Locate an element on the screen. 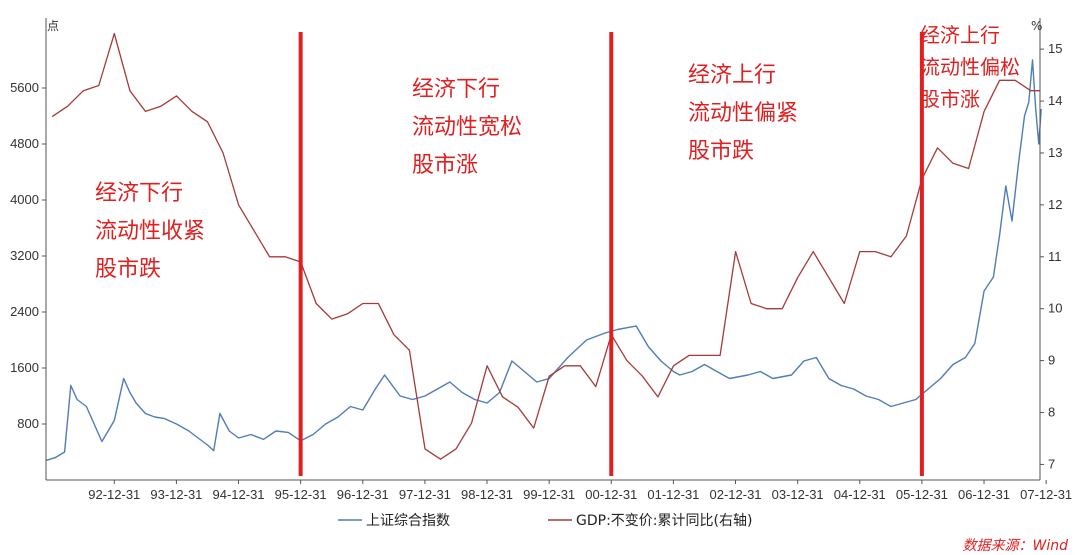 The image size is (1080, 555). right-tick-label: 10 is located at coordinates (1055, 308).